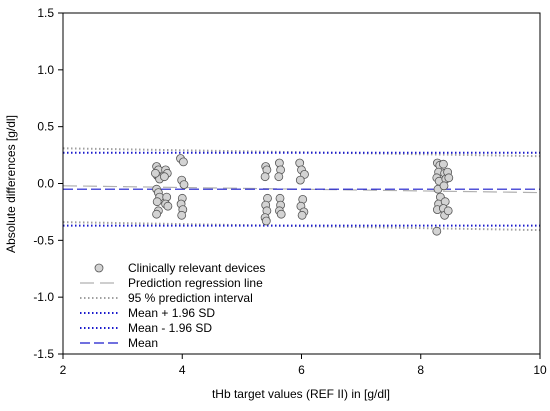  I want to click on legend-entry: Mean - 1.96 SD, so click(146, 328).